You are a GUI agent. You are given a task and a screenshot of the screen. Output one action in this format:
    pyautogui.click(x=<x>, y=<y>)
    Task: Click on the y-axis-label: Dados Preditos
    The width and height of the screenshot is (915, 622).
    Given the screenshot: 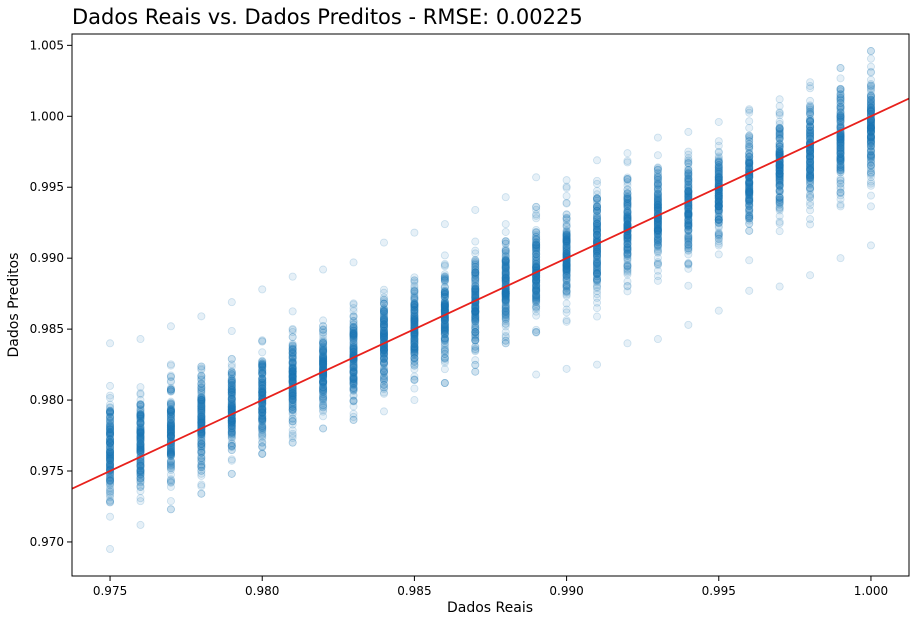 What is the action you would take?
    pyautogui.click(x=14, y=305)
    